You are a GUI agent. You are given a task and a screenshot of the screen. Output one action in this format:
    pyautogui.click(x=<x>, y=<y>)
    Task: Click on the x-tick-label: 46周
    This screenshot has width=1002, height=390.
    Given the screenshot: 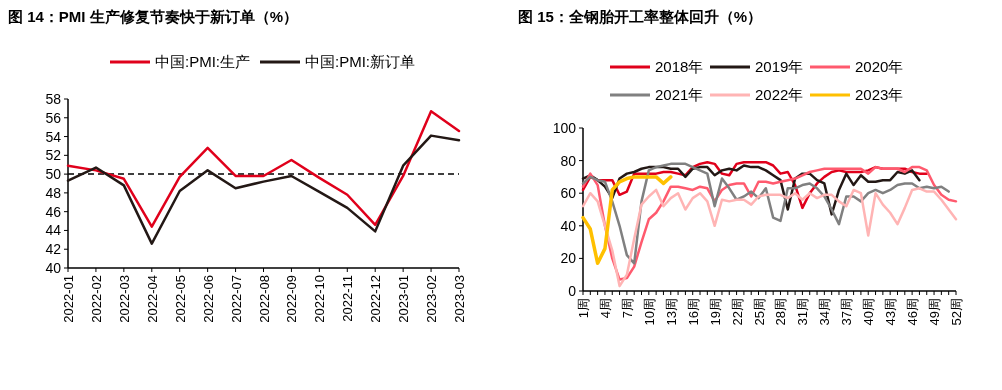 What is the action you would take?
    pyautogui.click(x=913, y=312)
    